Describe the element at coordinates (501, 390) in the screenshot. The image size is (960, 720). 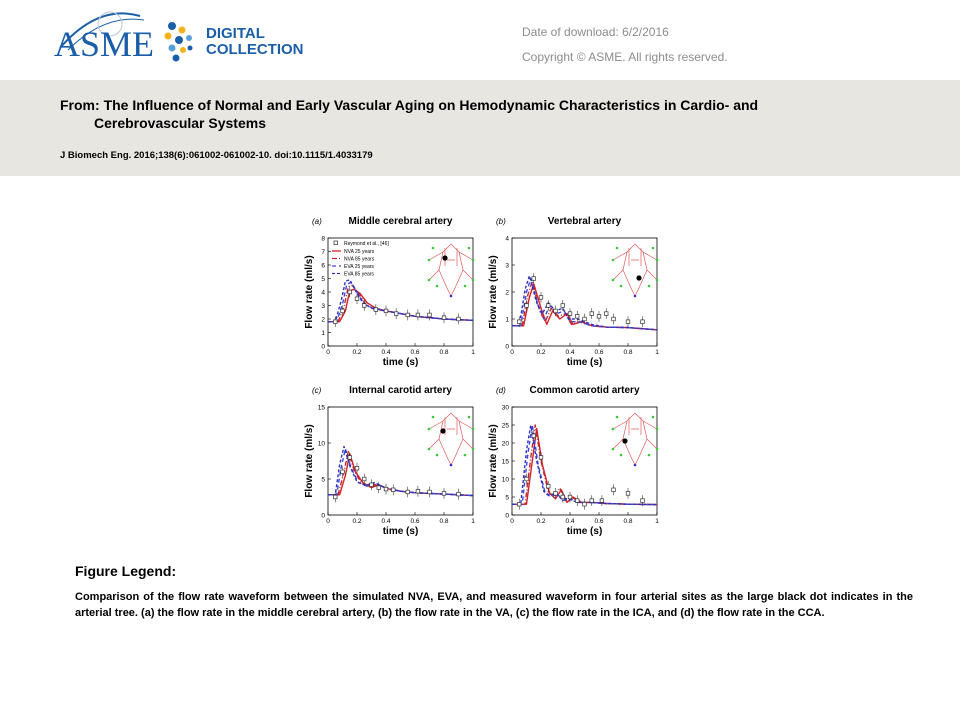
I see `panel-letter: (d)` at that location.